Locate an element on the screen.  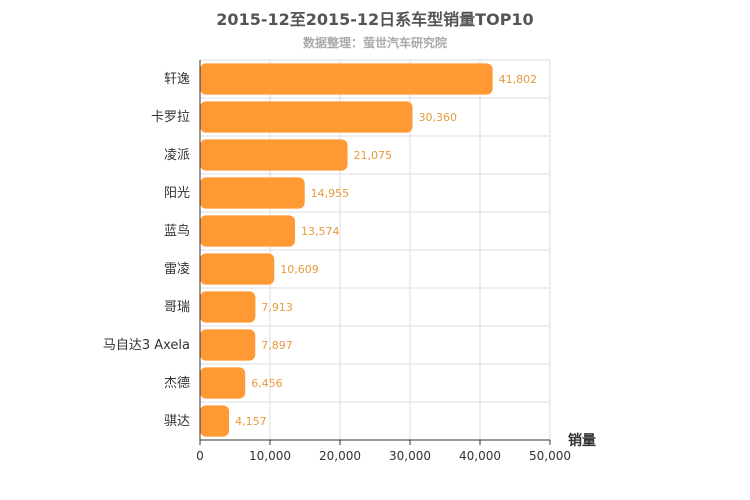
data-label: 21,075 is located at coordinates (373, 155).